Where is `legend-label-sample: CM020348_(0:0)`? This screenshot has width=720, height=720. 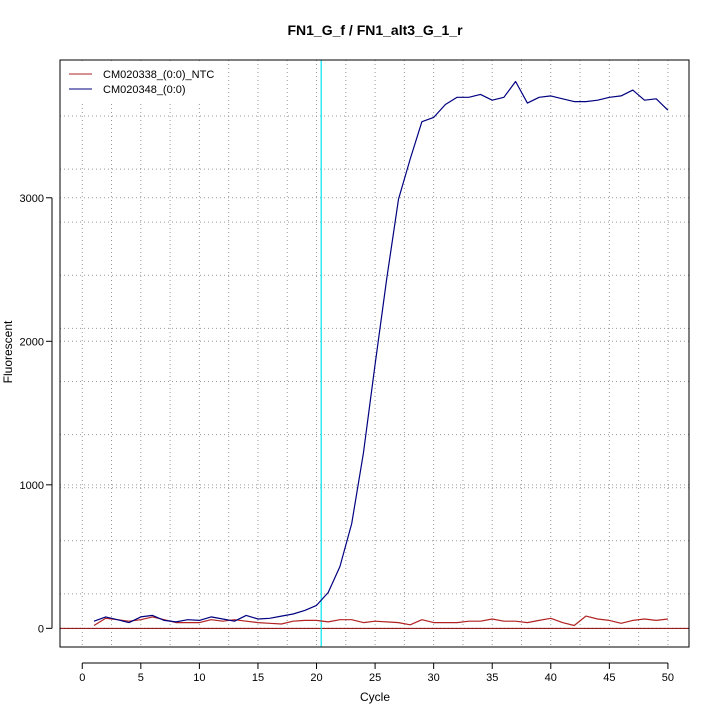 legend-label-sample: CM020348_(0:0) is located at coordinates (144, 90).